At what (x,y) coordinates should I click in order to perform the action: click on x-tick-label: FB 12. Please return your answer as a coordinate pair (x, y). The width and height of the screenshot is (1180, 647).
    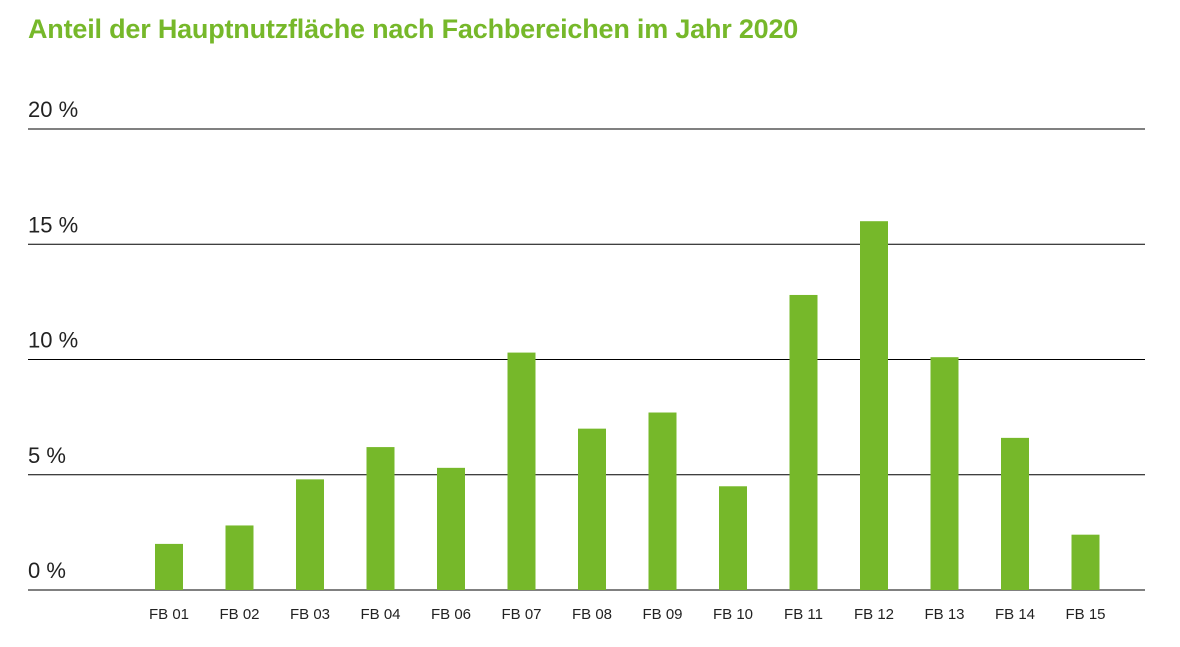
    Looking at the image, I should click on (874, 614).